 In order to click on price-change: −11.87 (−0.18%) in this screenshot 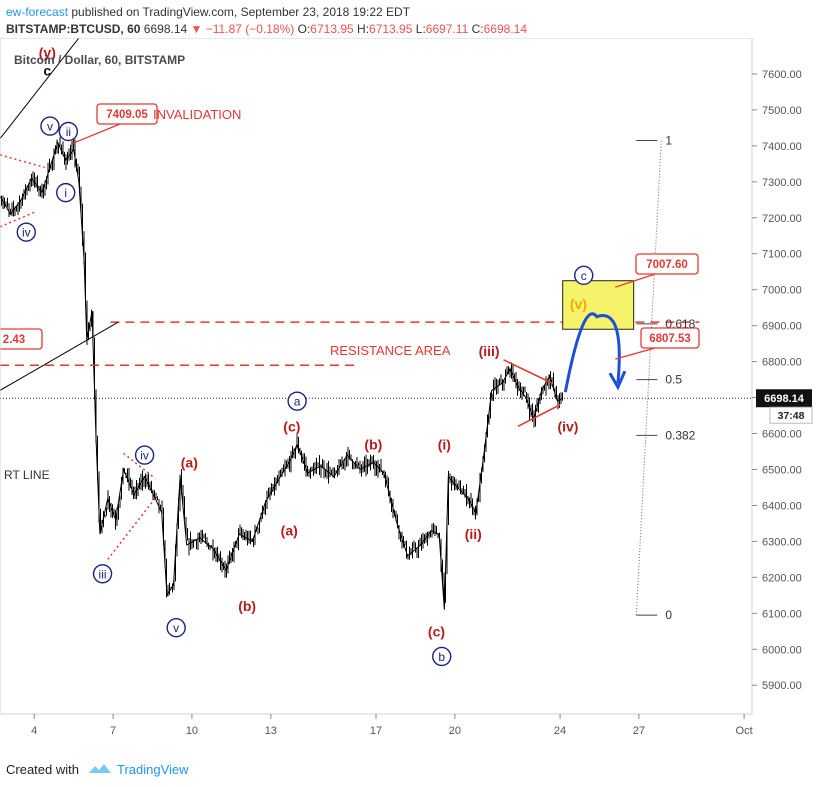, I will do `click(250, 29)`.